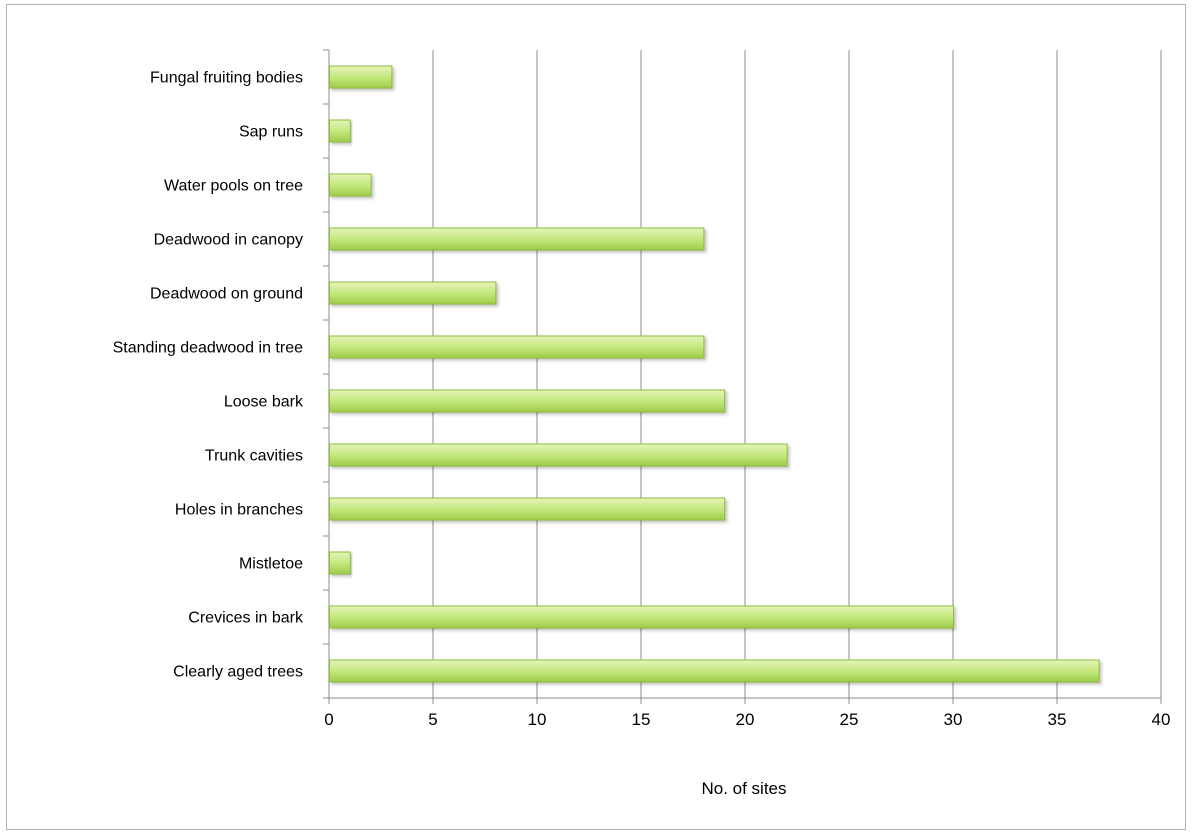 This screenshot has height=834, width=1193. I want to click on category-label: Trunk cavities, so click(254, 456).